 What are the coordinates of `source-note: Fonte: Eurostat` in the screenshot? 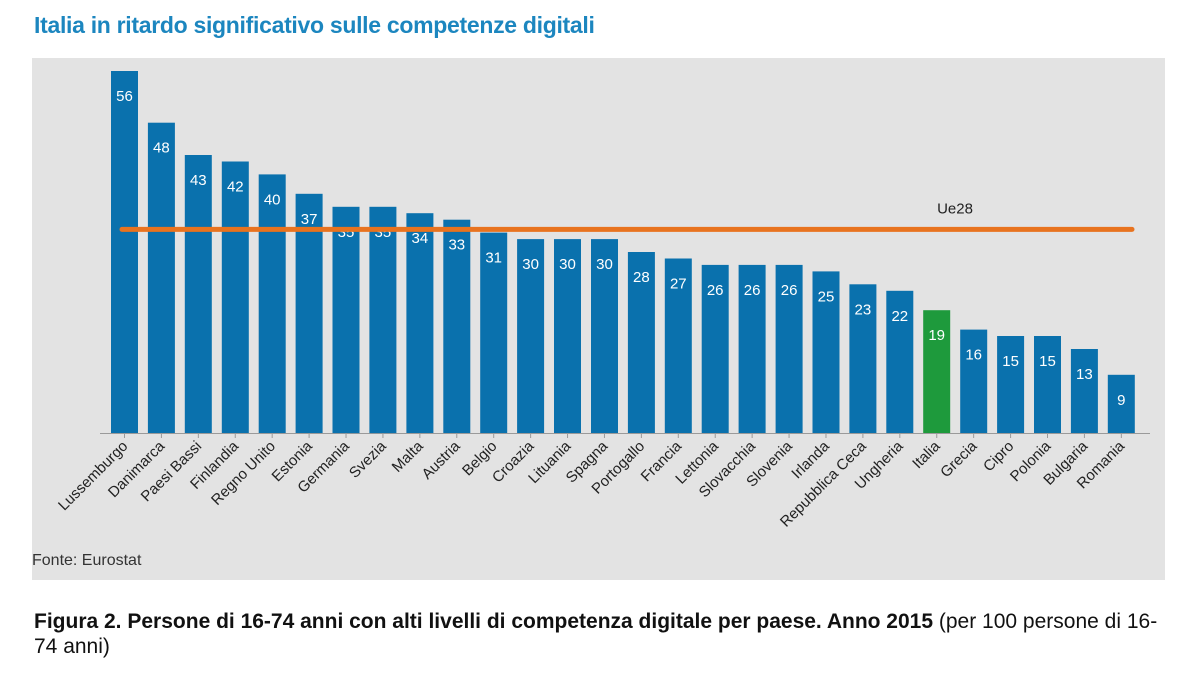 It's located at (87, 560).